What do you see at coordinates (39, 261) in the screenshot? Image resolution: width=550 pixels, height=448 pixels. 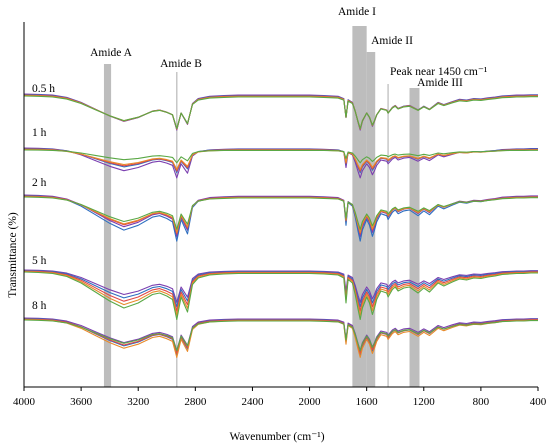 I see `time-label-3: 5 h` at bounding box center [39, 261].